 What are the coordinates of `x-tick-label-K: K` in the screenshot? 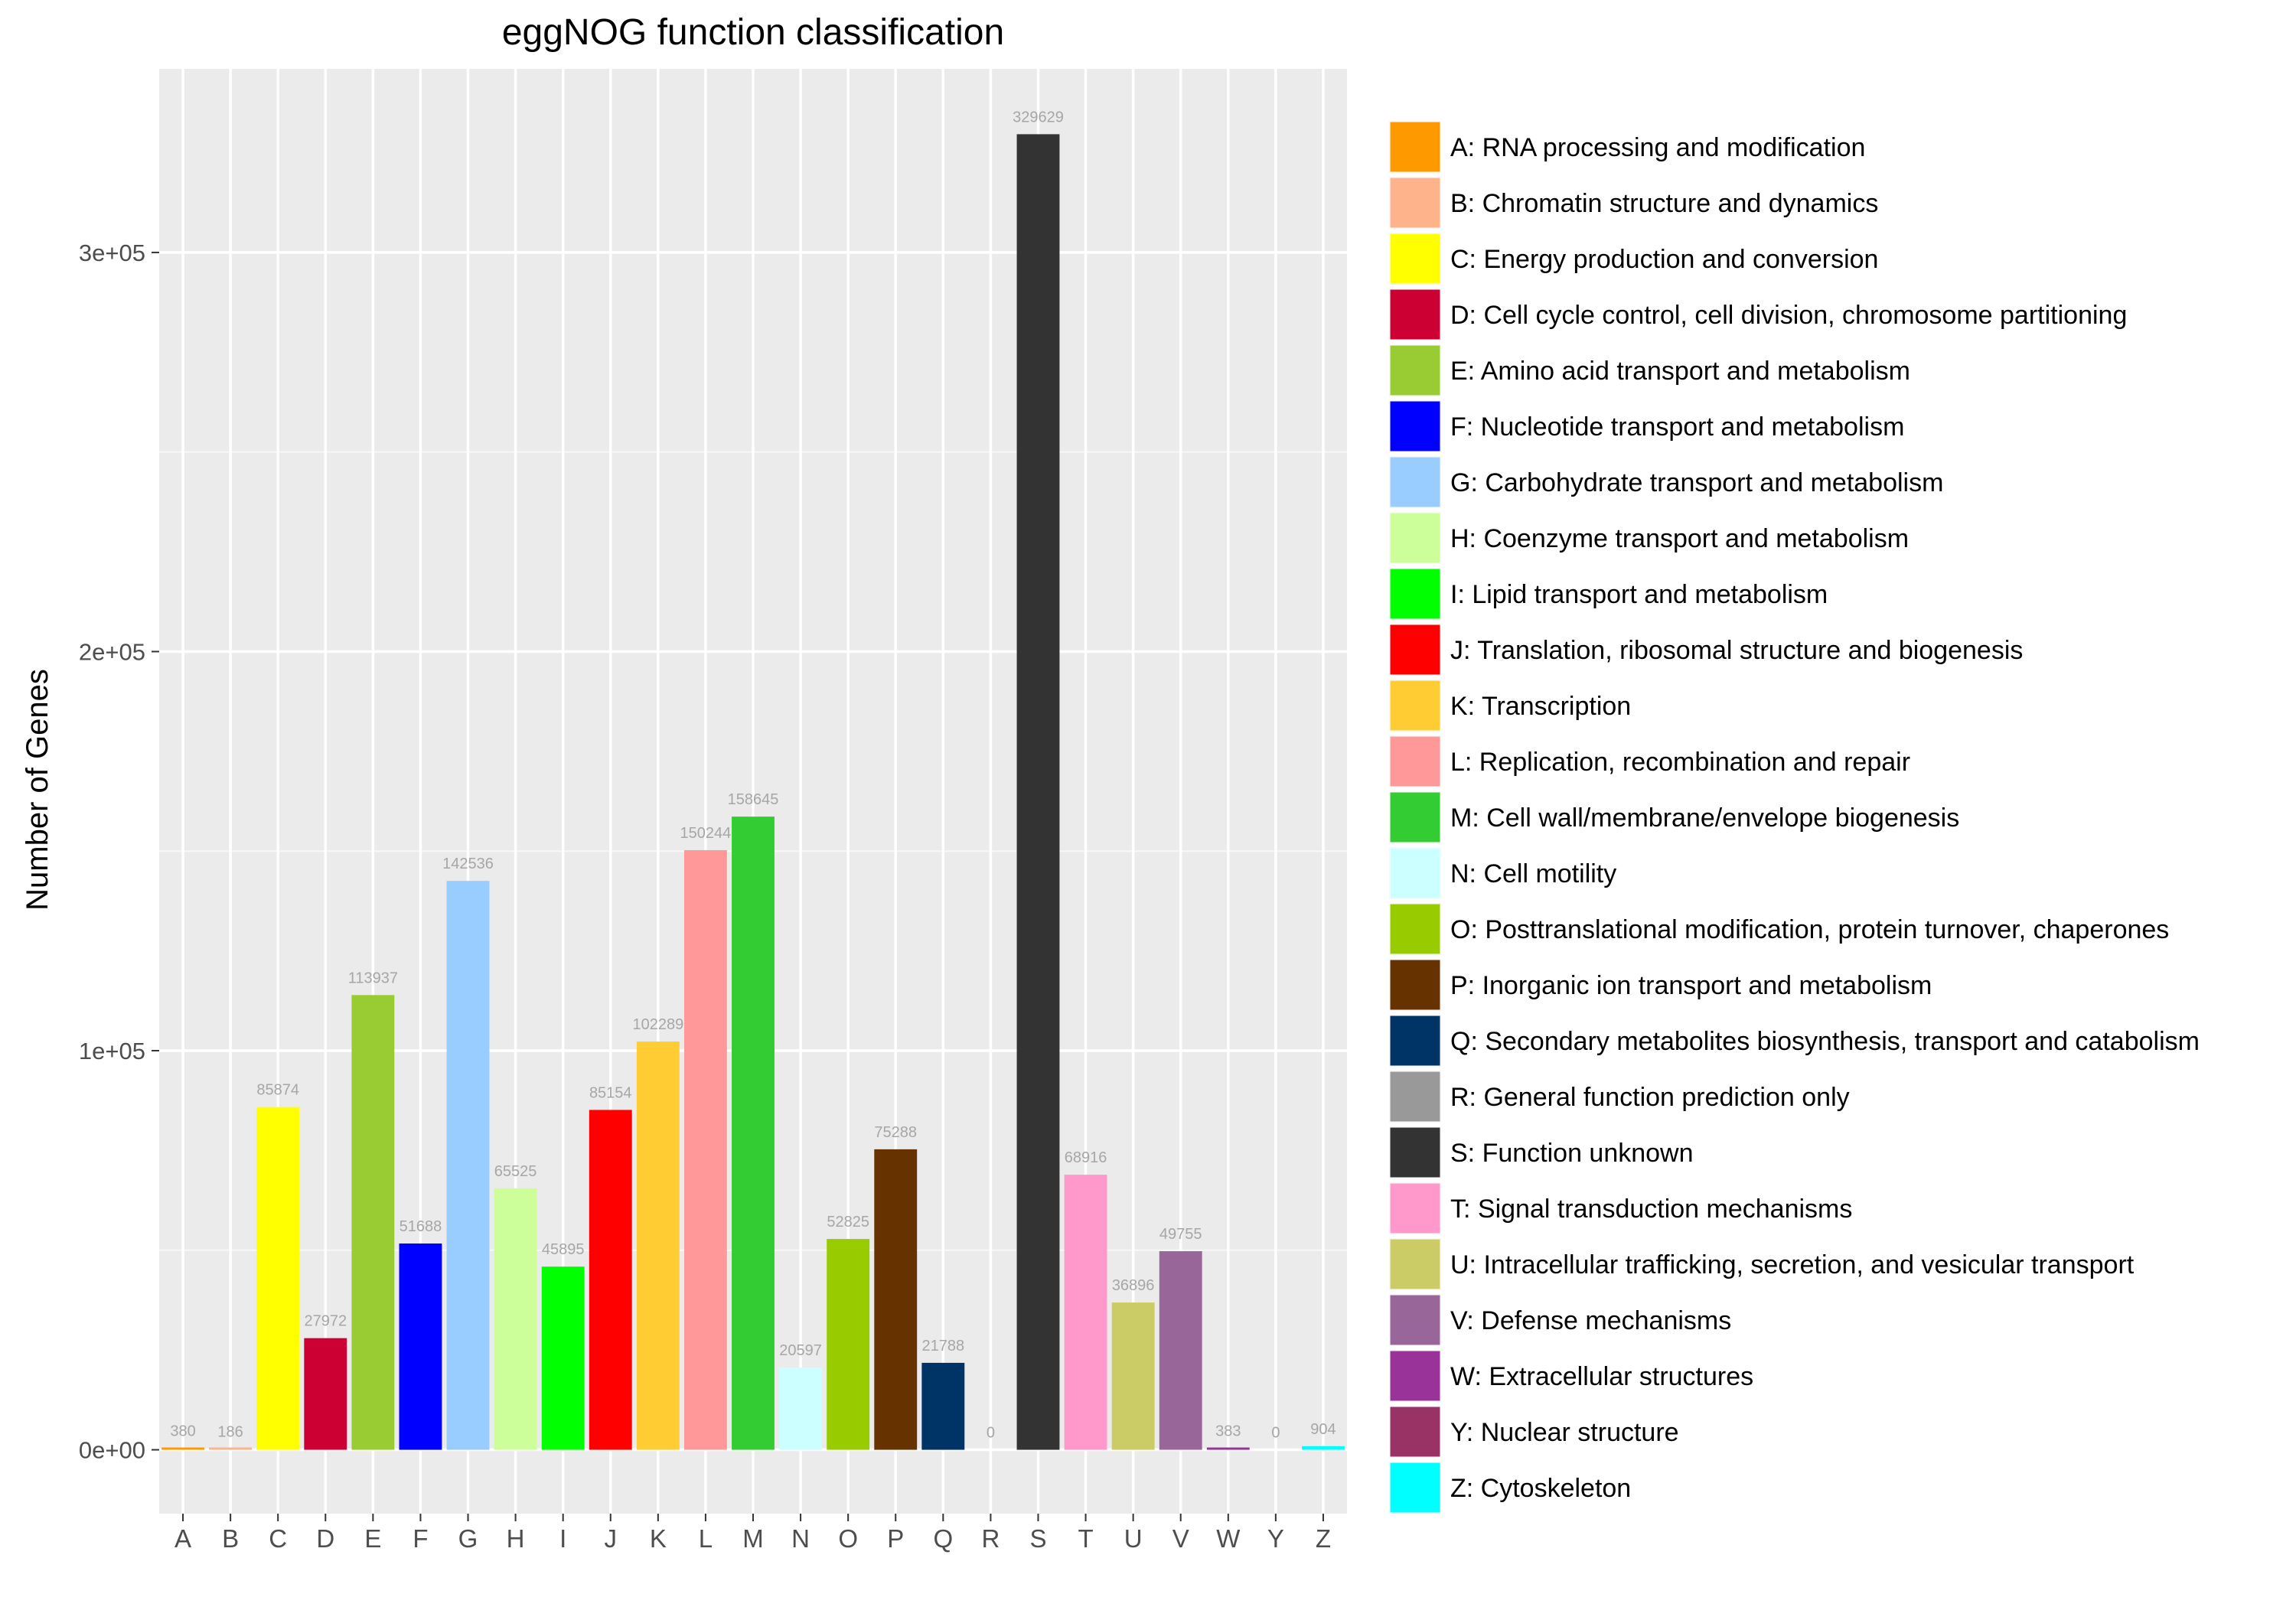 It's located at (658, 1538).